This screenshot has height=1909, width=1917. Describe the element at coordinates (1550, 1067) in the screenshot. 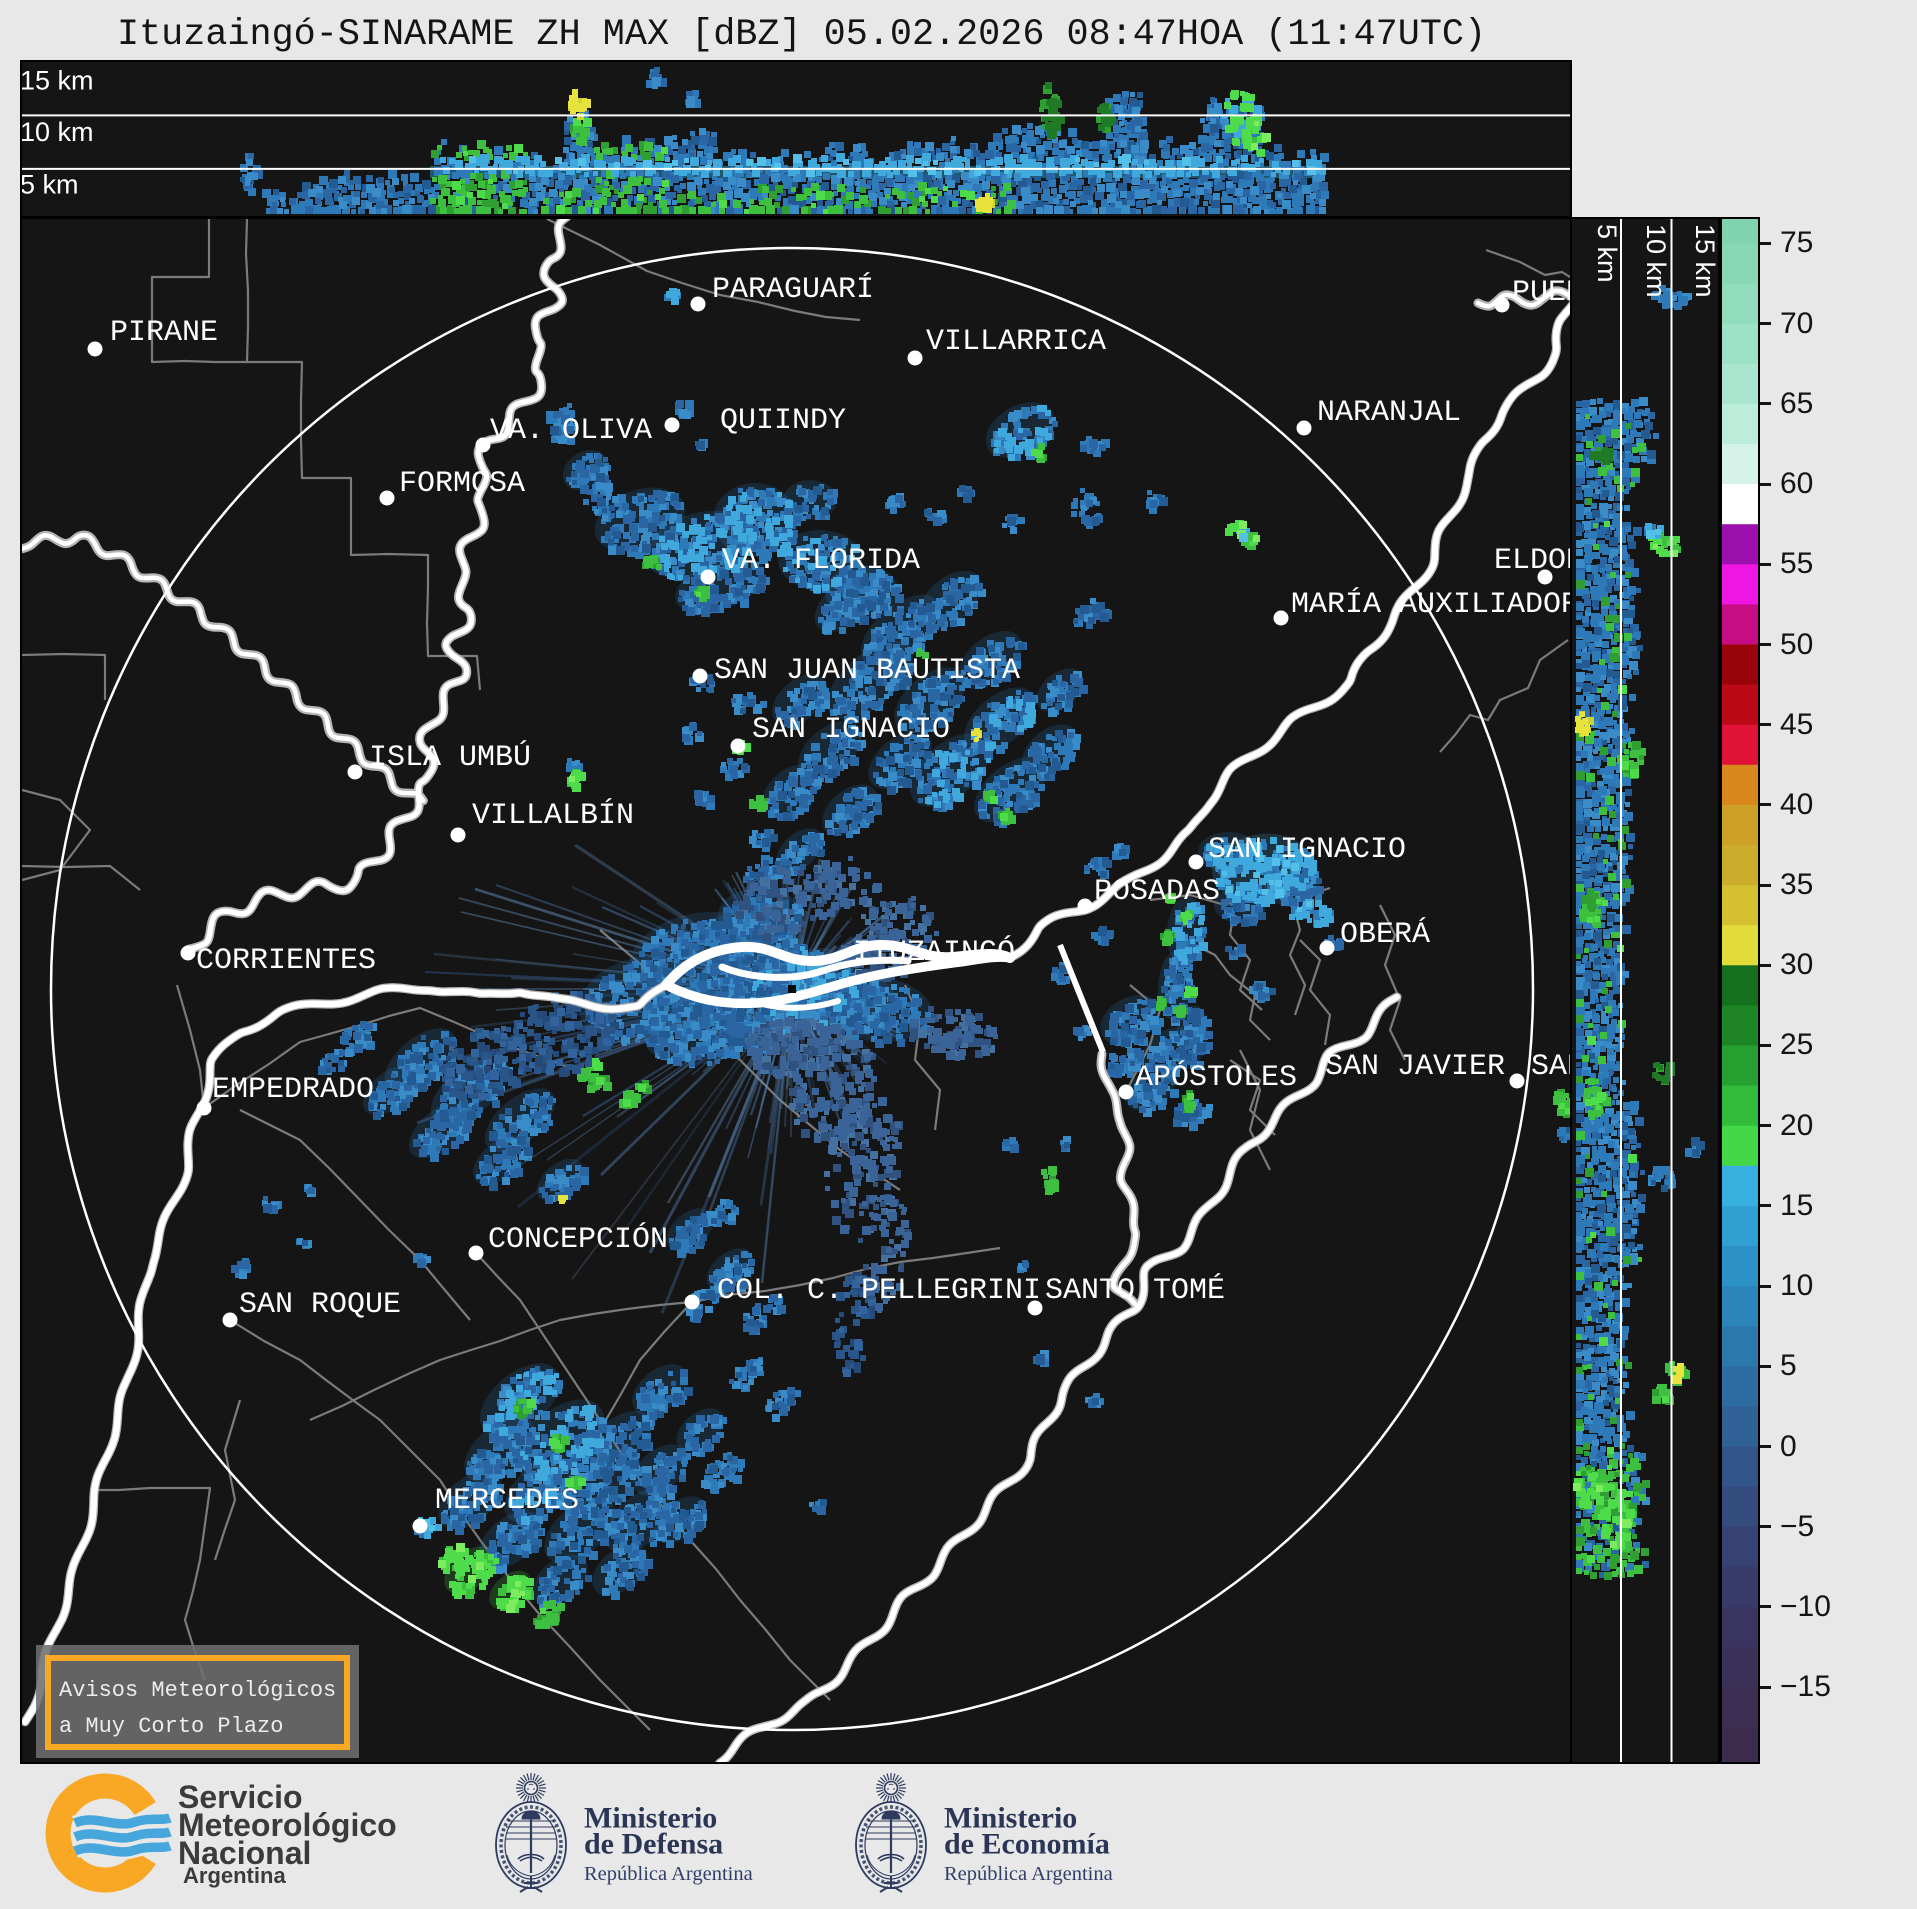

I see `svg-text: SAN` at that location.